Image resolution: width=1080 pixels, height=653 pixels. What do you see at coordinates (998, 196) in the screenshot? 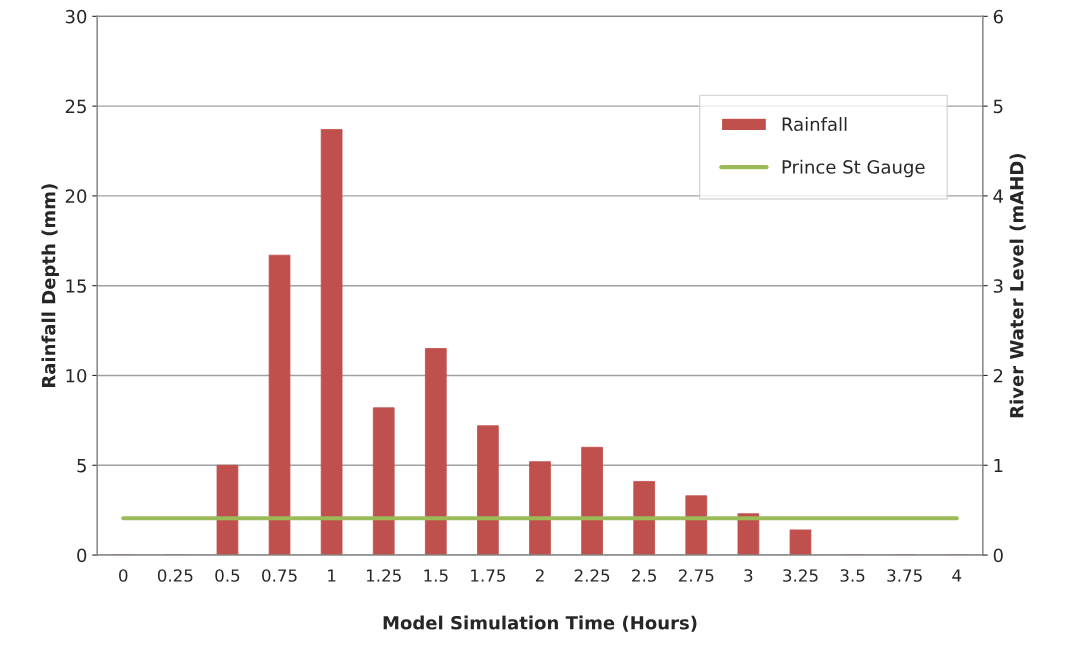
I see `y2-tick-label: 4` at bounding box center [998, 196].